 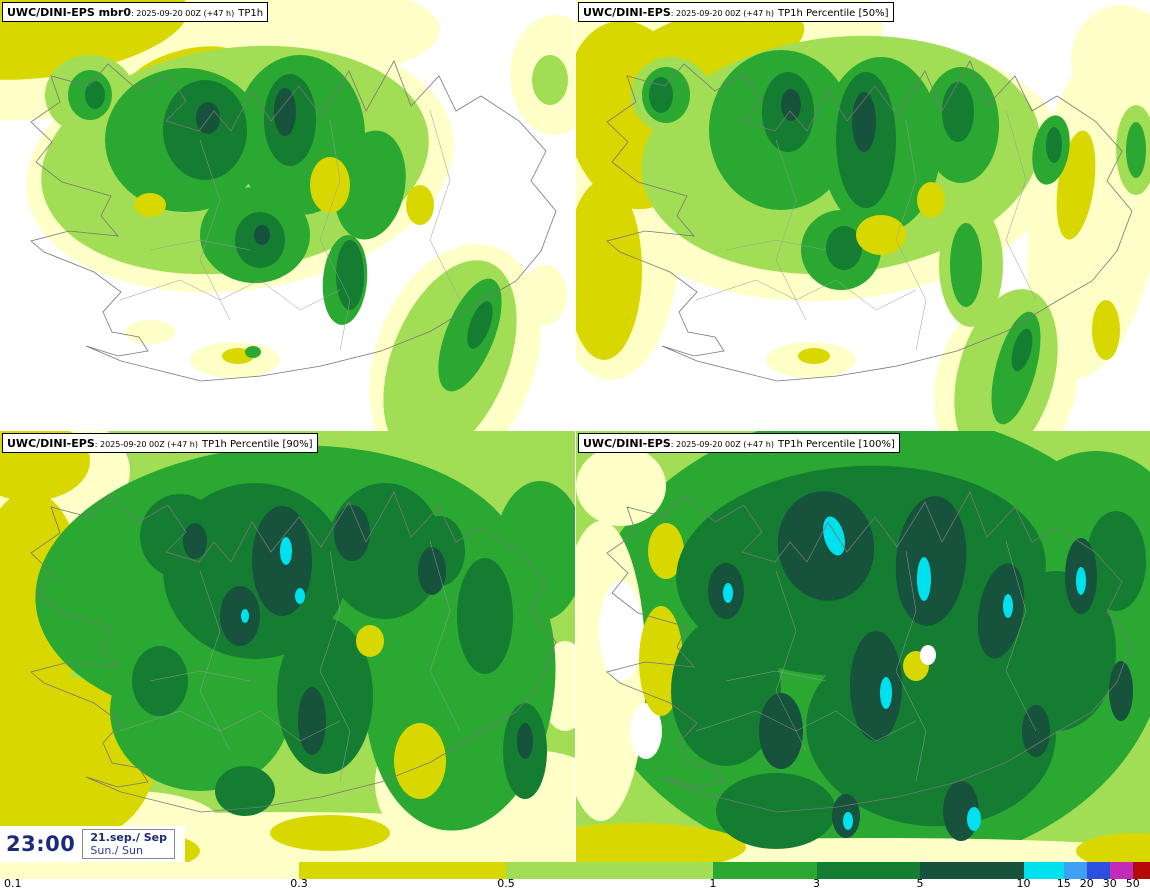 I want to click on valid-time: 23:00, so click(x=41, y=844).